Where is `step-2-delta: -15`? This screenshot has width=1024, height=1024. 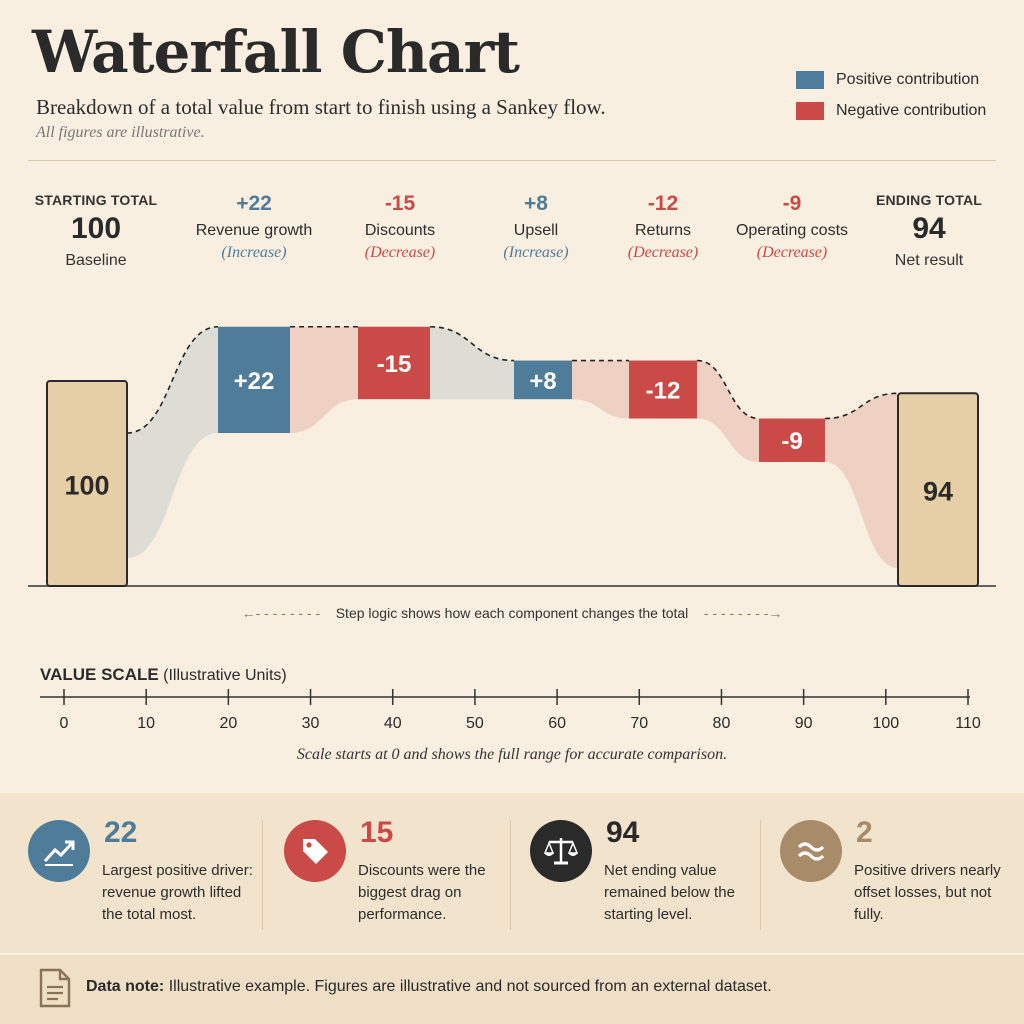 step-2-delta: -15 is located at coordinates (400, 203).